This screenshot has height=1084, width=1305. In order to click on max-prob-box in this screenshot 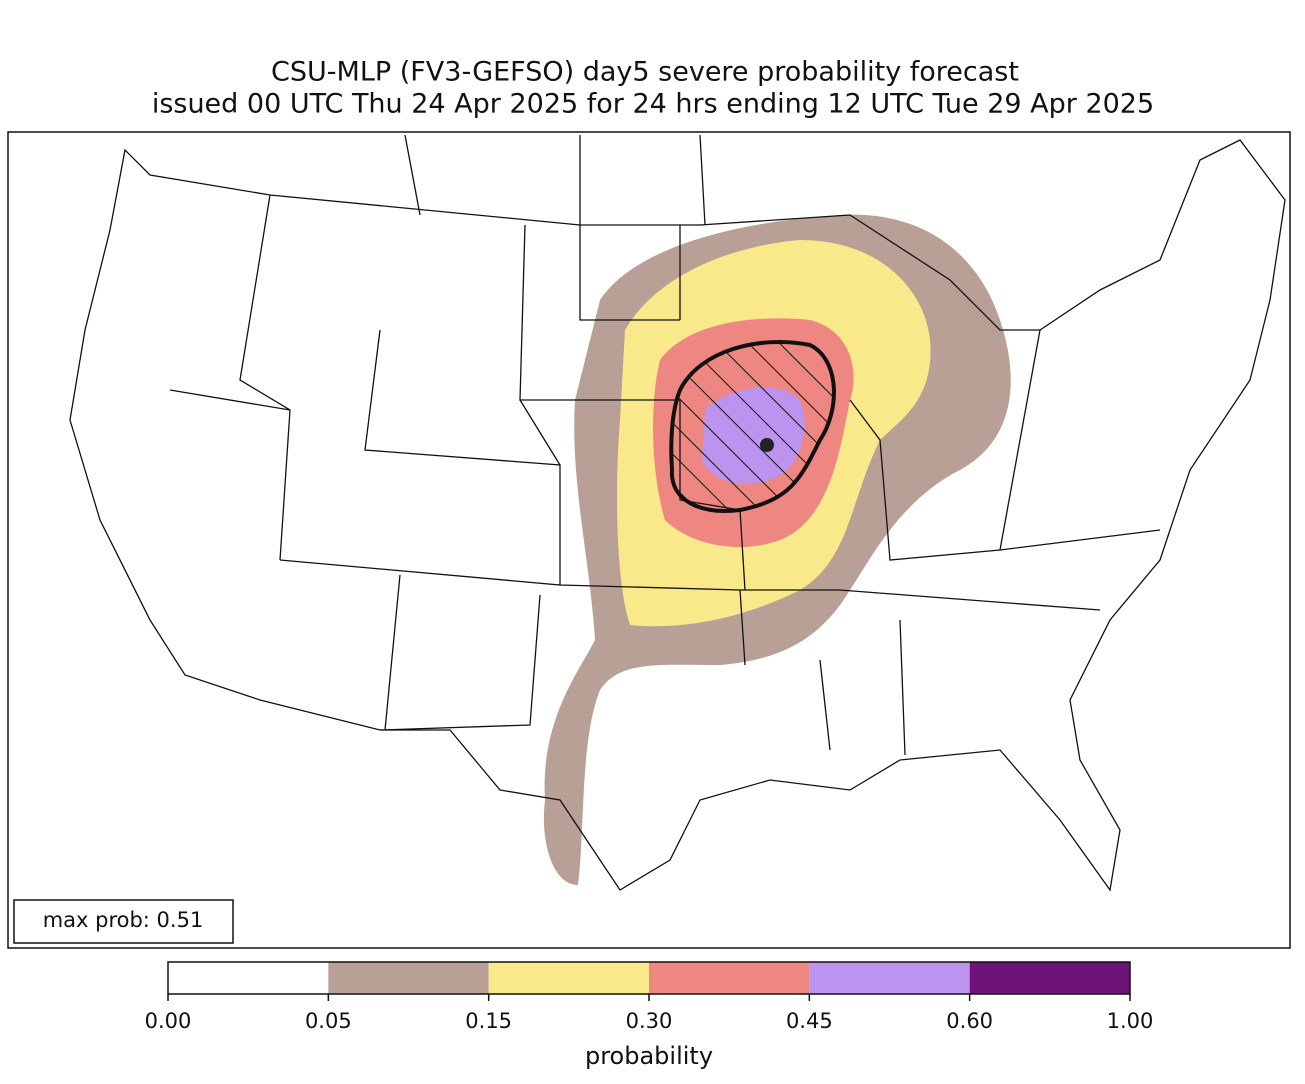, I will do `click(123, 921)`.